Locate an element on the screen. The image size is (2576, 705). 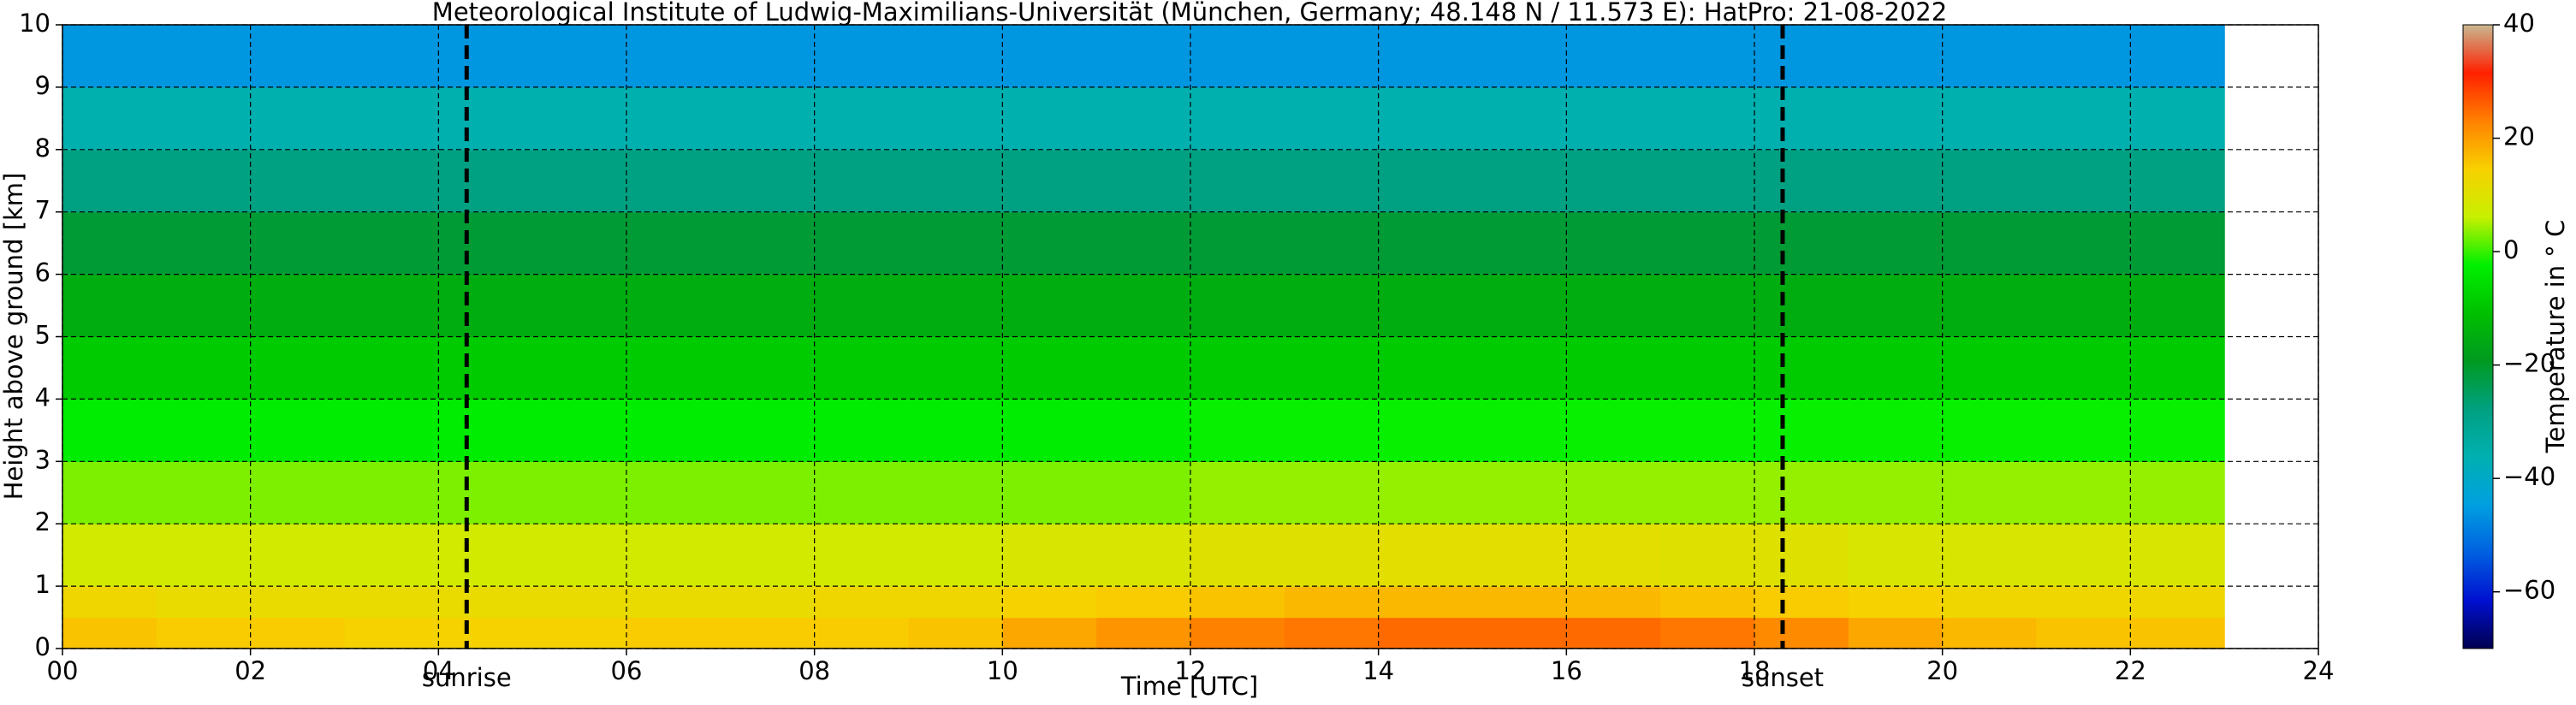
x-tick-label: 00 is located at coordinates (63, 670).